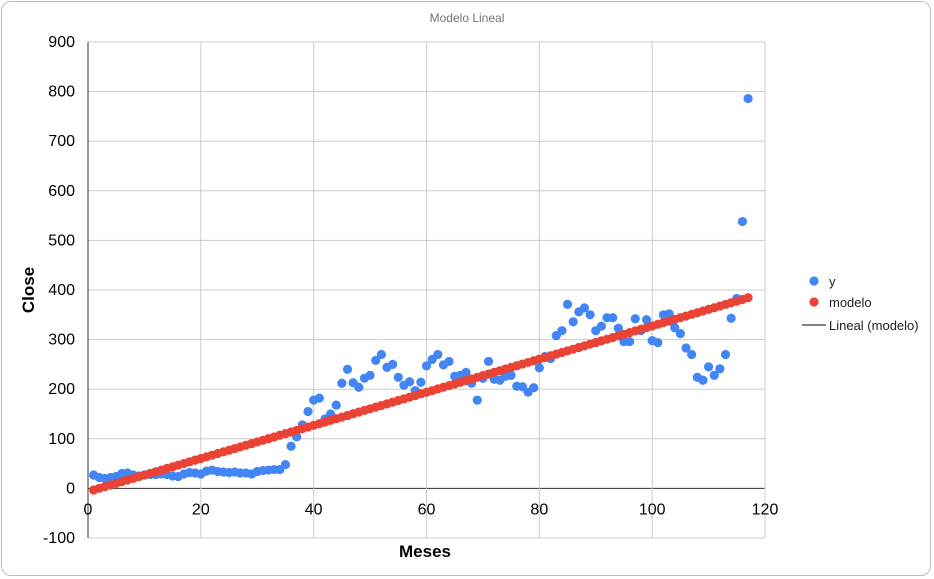 The height and width of the screenshot is (579, 934). I want to click on legend: y modelo Lineal (modelo), so click(860, 303).